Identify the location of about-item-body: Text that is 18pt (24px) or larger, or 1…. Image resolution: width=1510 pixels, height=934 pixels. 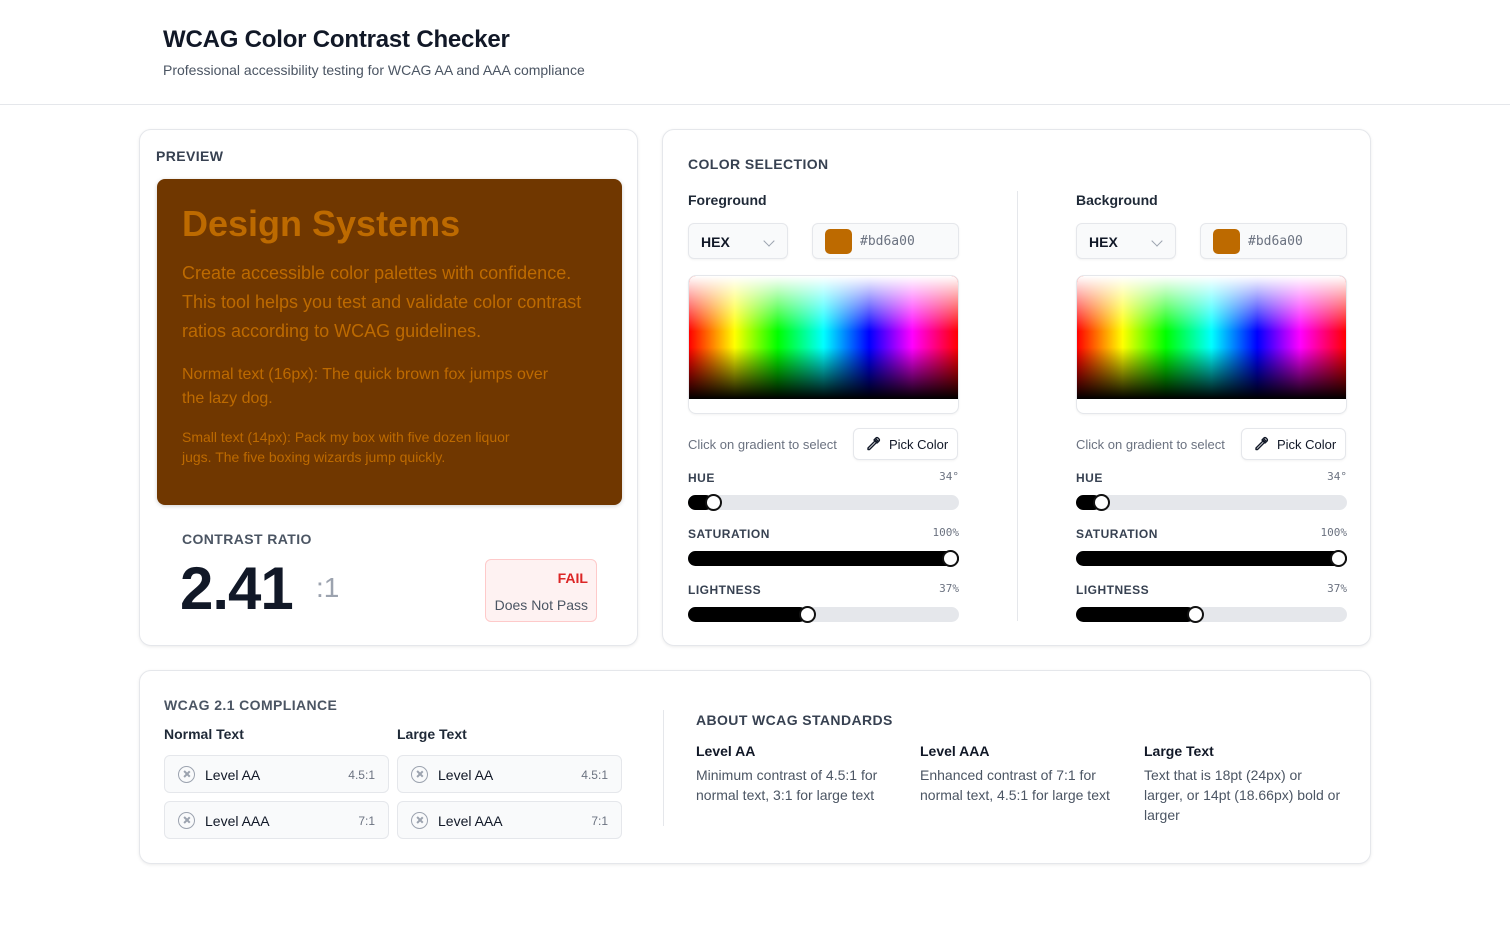
(1242, 795).